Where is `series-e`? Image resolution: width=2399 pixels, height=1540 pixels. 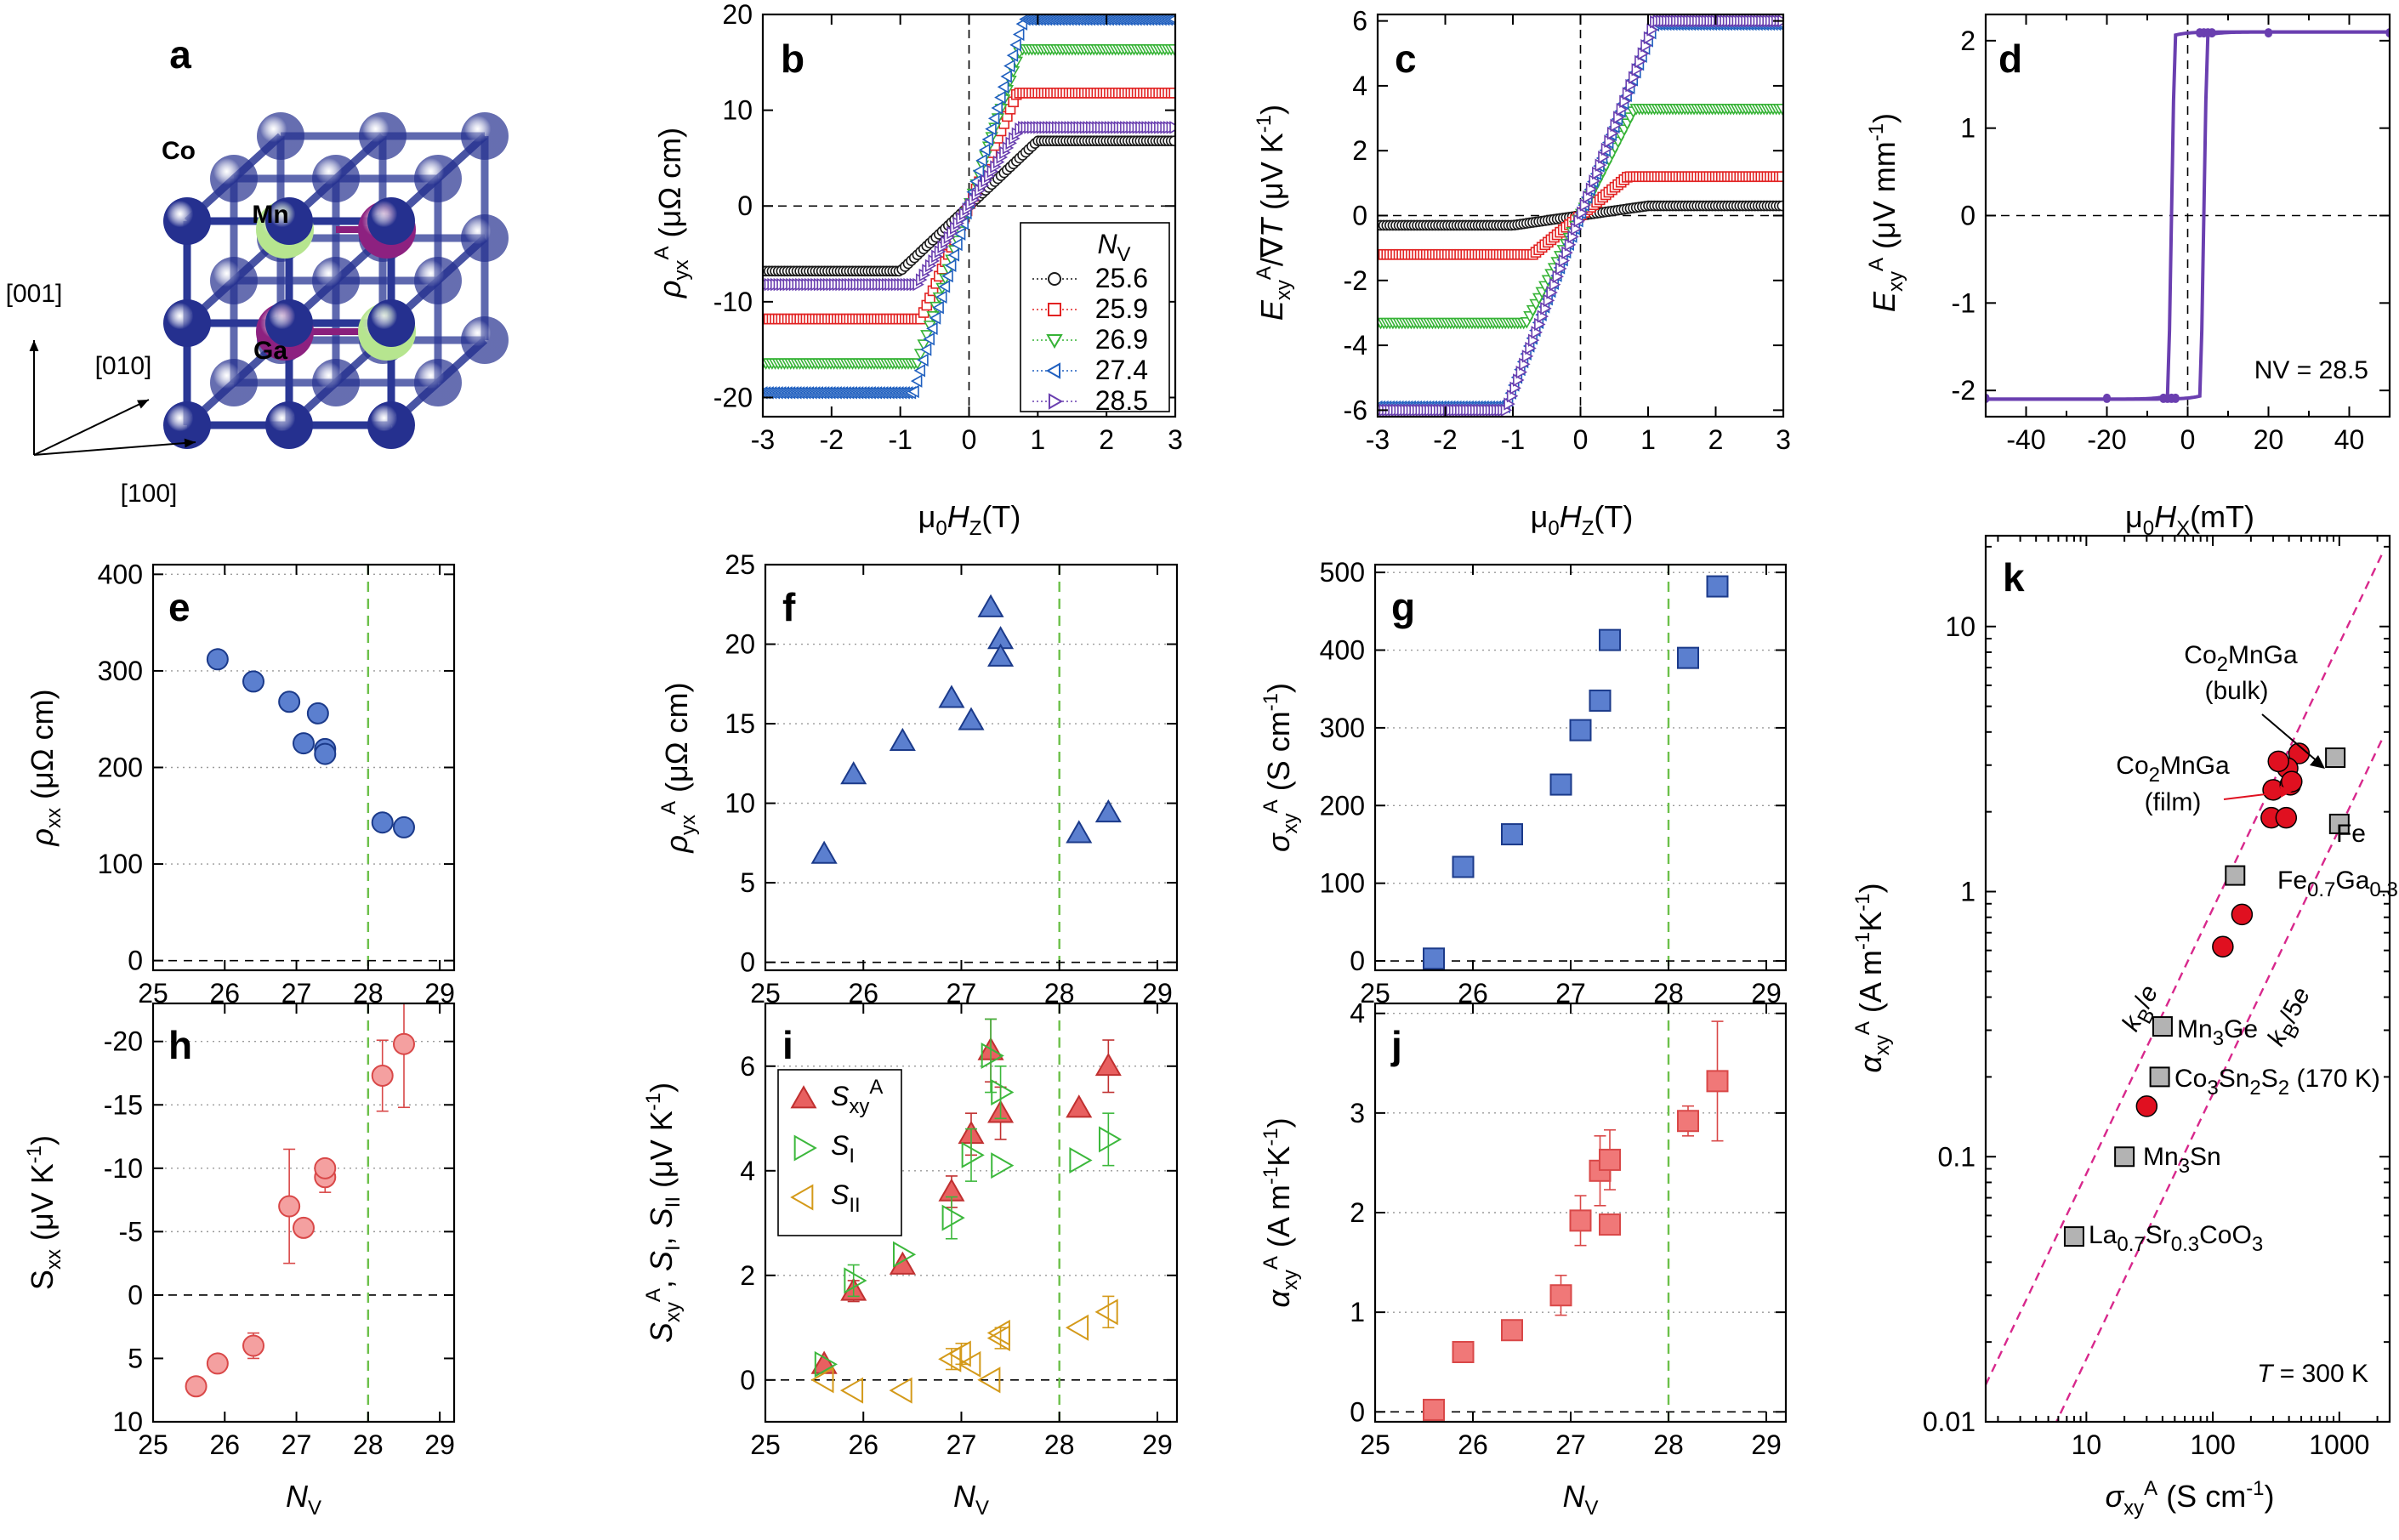 series-e is located at coordinates (310, 743).